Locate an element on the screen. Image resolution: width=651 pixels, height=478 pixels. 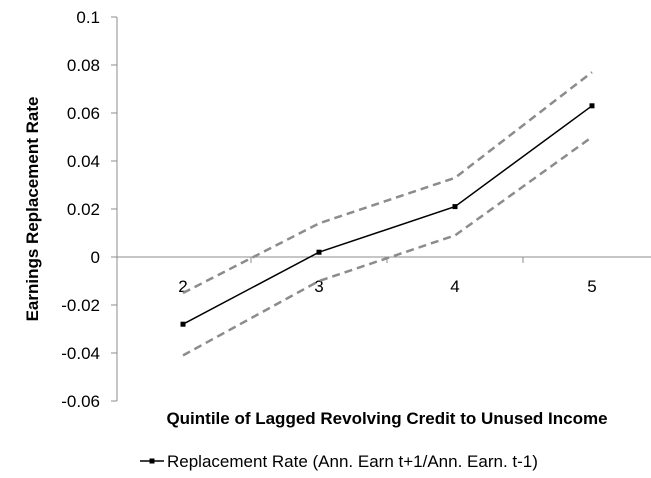
y-tick-label: -0.04 is located at coordinates (80, 353).